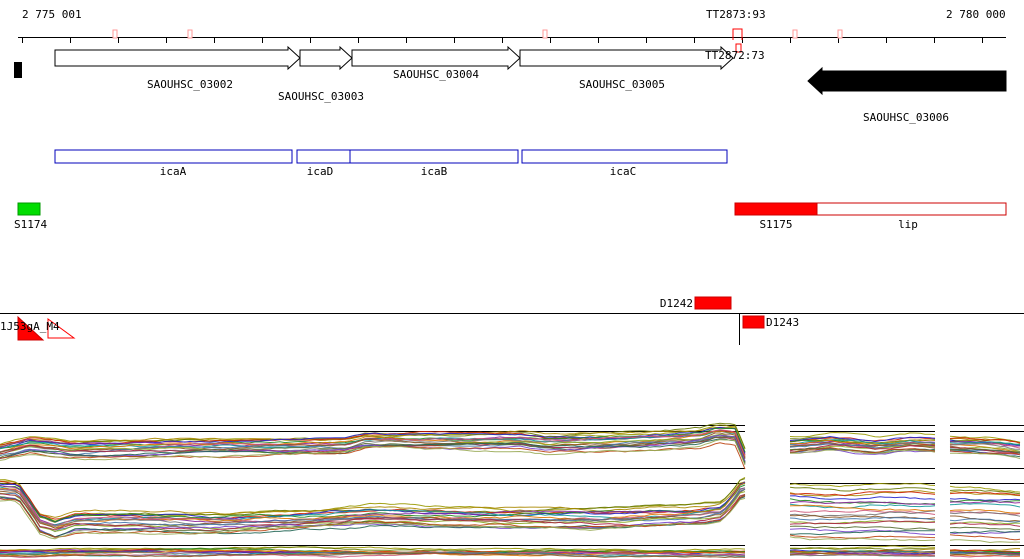 This screenshot has height=559, width=1024. I want to click on feature-label-d1242: D1242, so click(676, 303).